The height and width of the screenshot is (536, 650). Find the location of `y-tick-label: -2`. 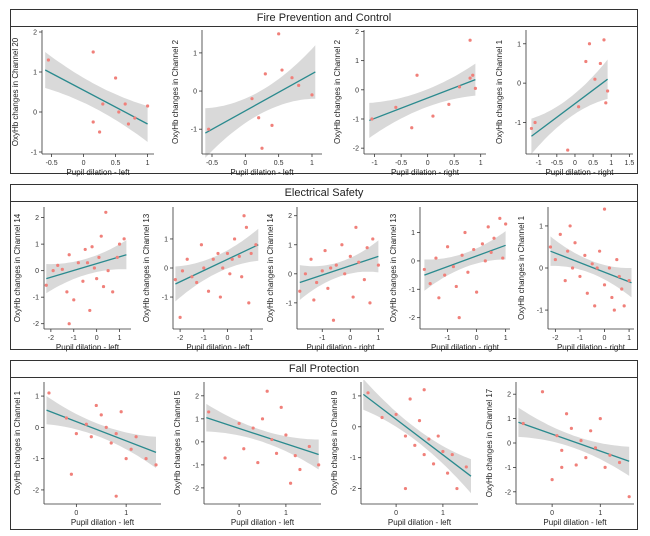

y-tick-label: -2 is located at coordinates (36, 324).